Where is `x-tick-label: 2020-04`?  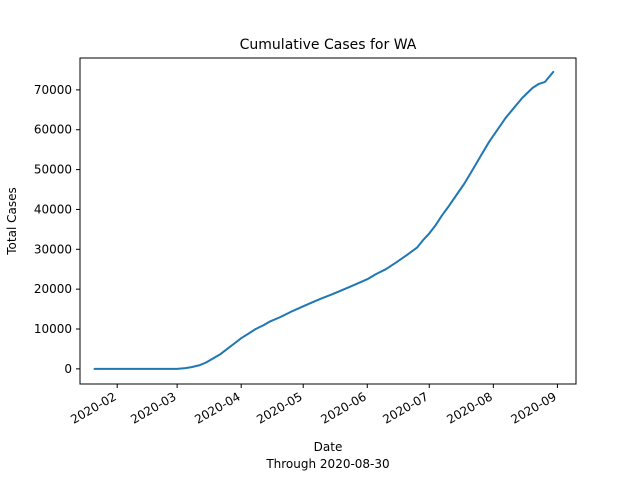
x-tick-label: 2020-04 is located at coordinates (217, 407).